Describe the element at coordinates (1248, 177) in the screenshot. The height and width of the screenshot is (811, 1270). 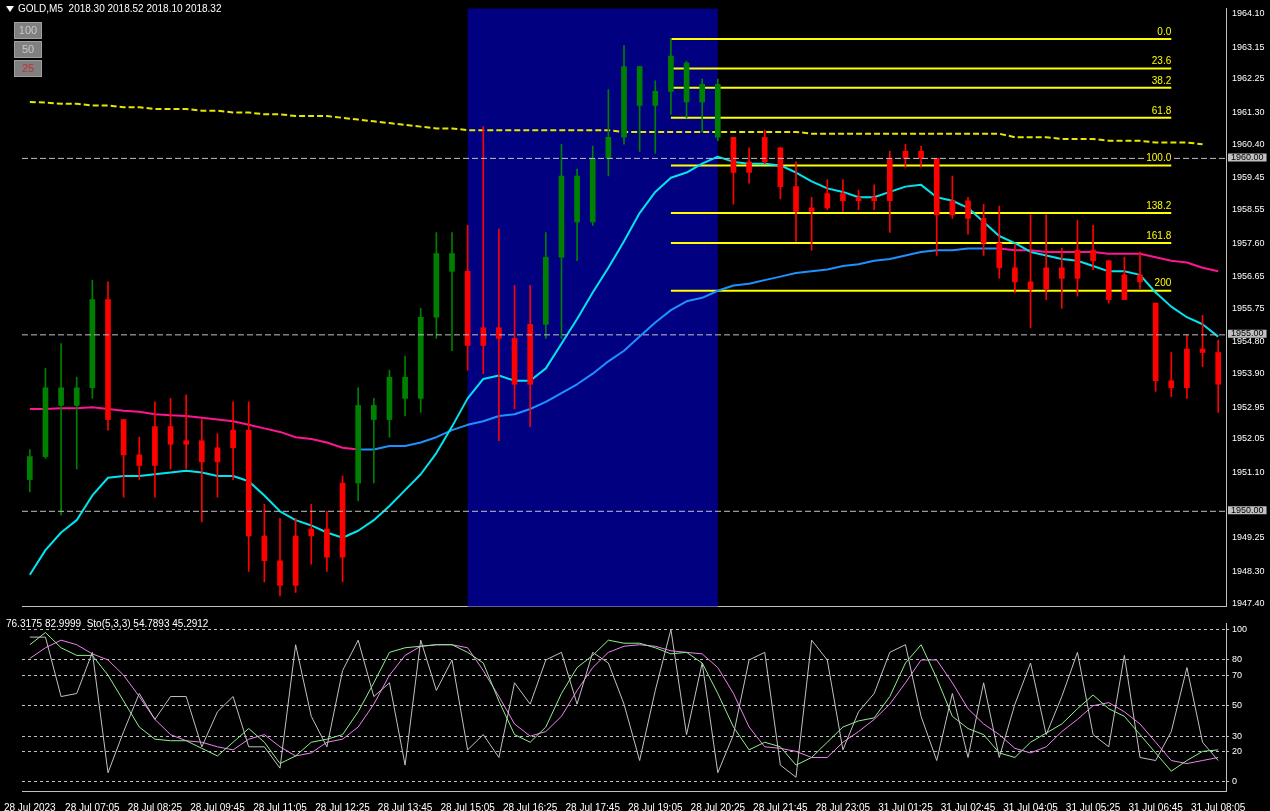
I see `y-tick-label: 1959.45` at that location.